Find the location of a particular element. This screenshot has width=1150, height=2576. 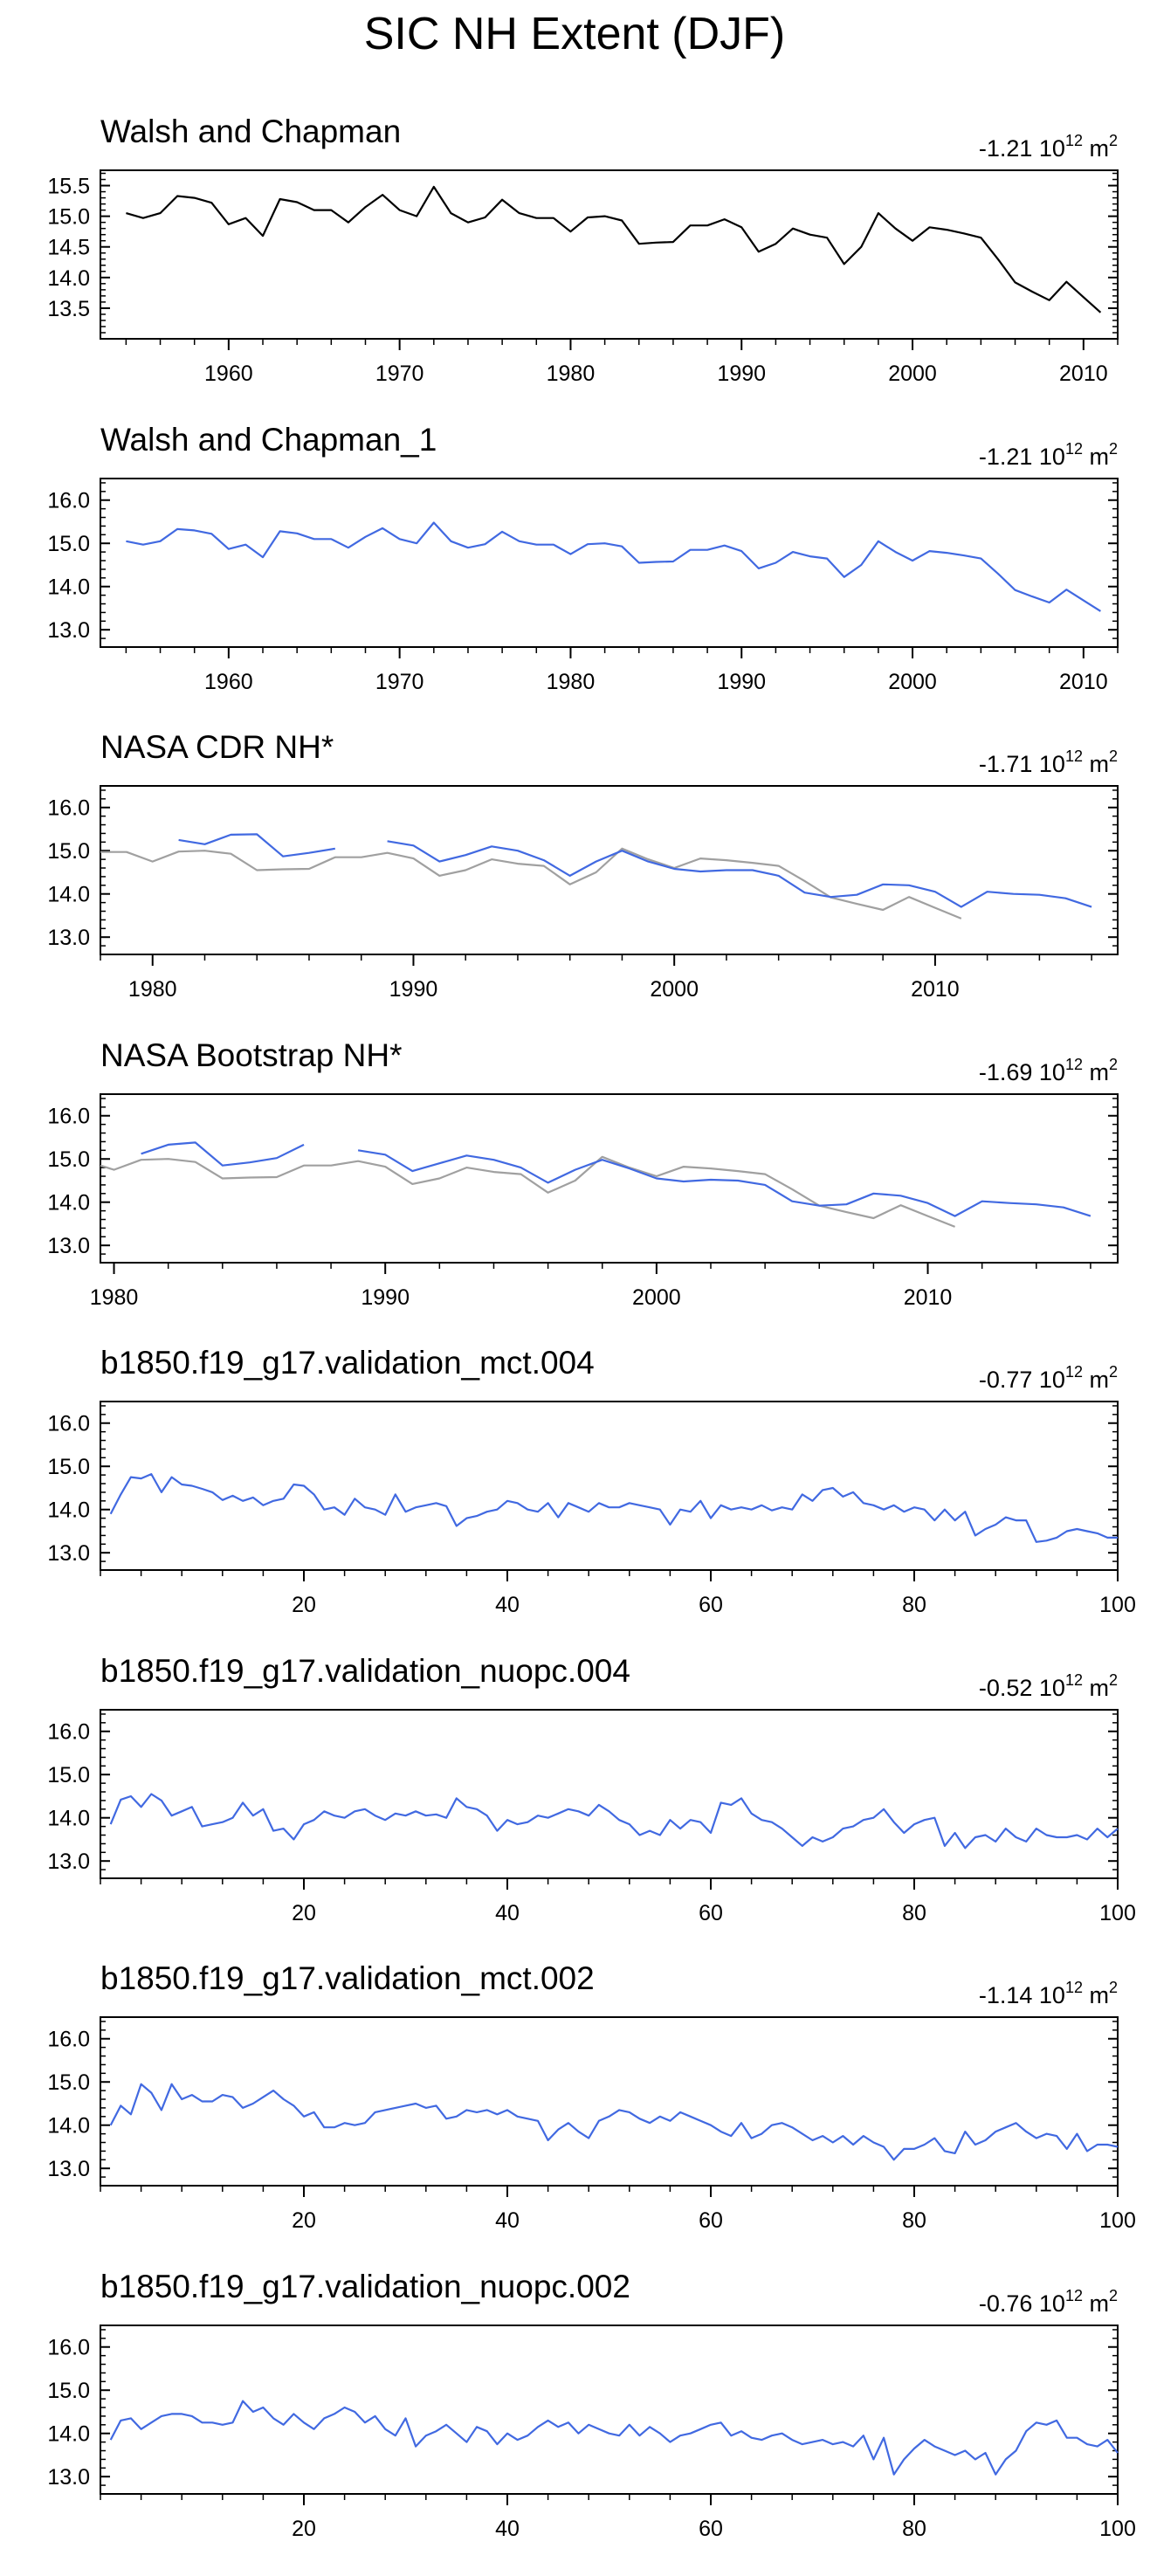

trend-value: -1.69 is located at coordinates (1009, 1072).